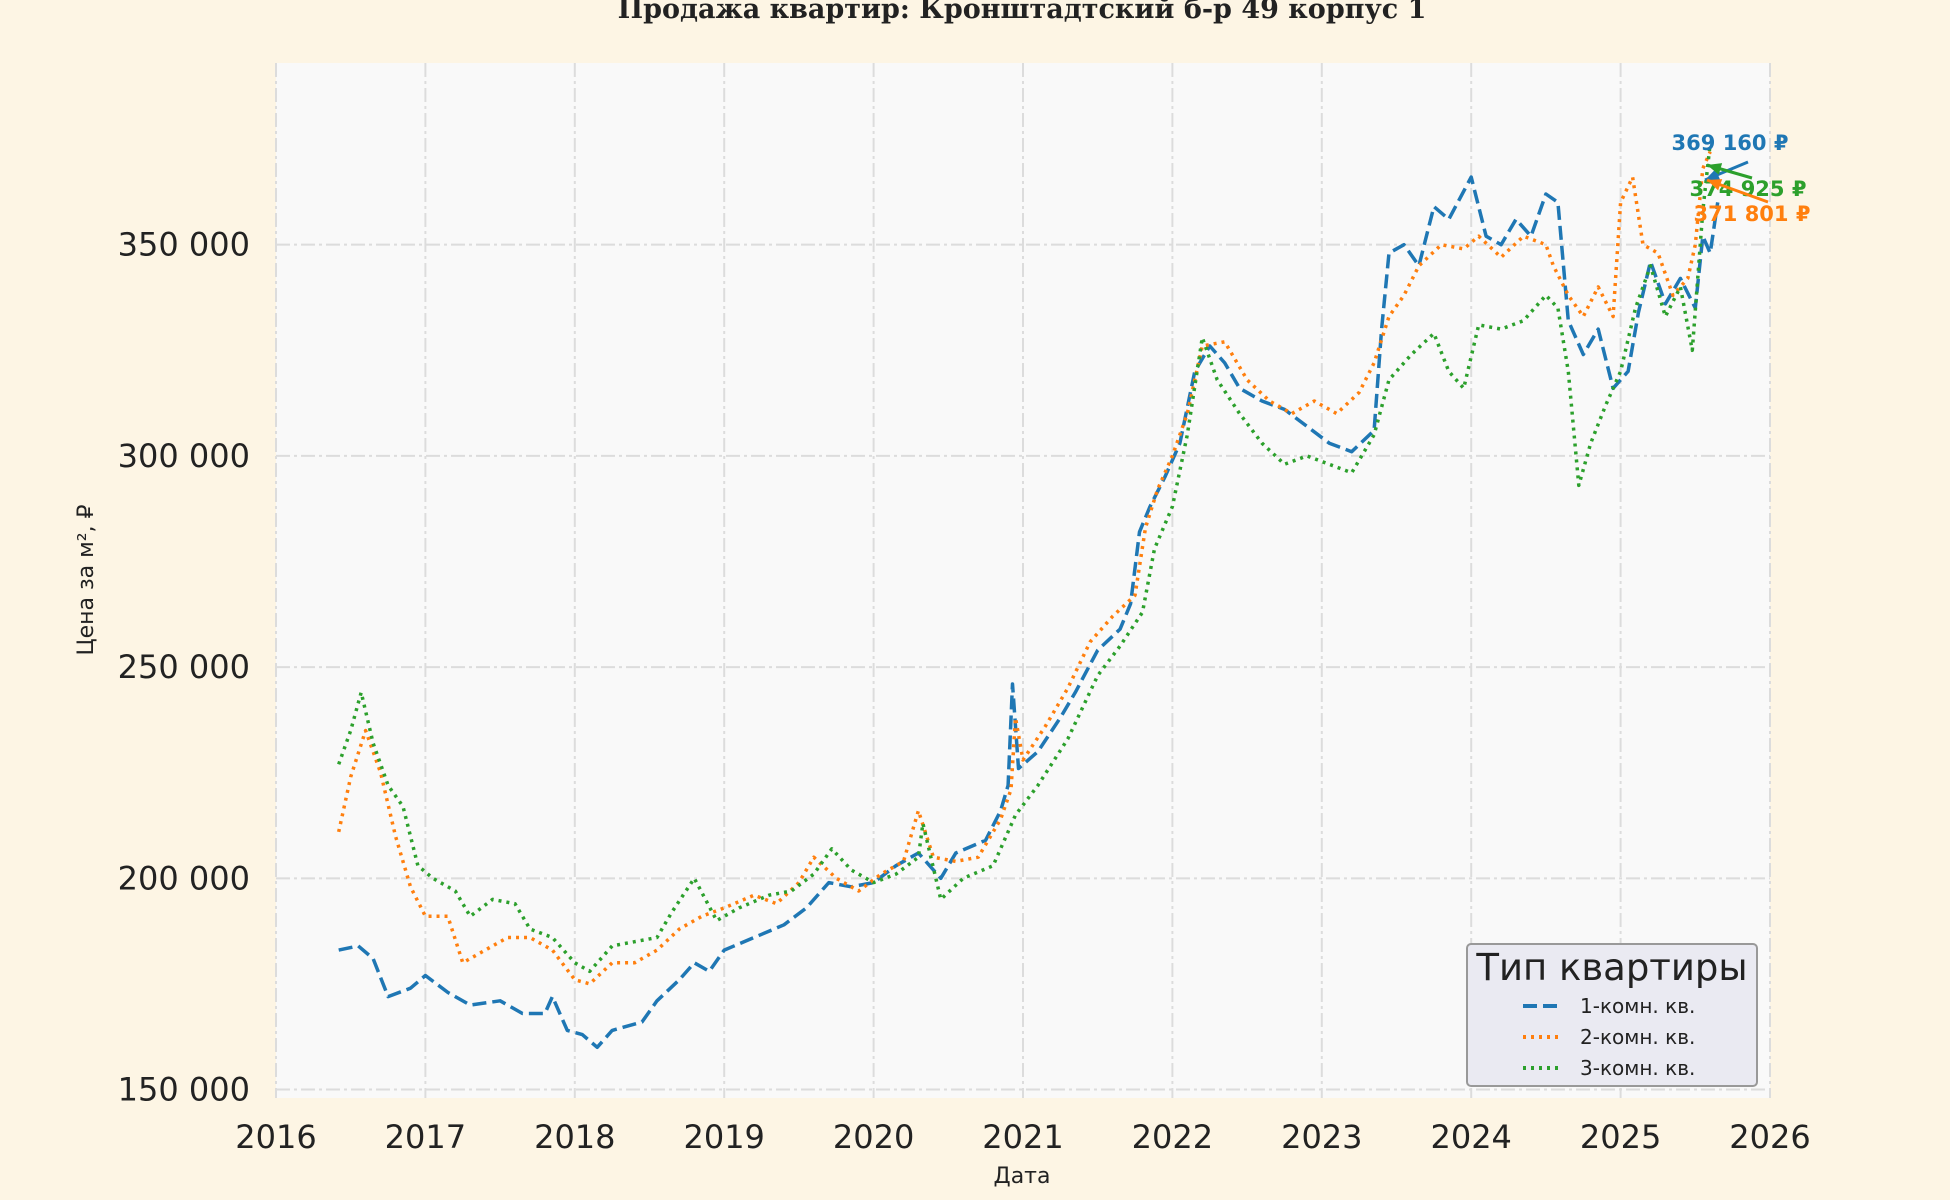 This screenshot has height=1200, width=1950. What do you see at coordinates (1637, 1006) in the screenshot?
I see `legend-entry: 1-комн. кв.` at bounding box center [1637, 1006].